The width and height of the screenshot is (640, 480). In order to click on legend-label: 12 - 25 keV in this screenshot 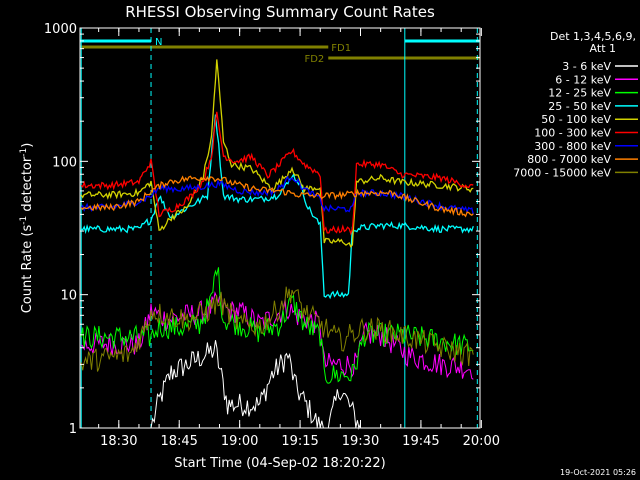, I will do `click(579, 93)`.